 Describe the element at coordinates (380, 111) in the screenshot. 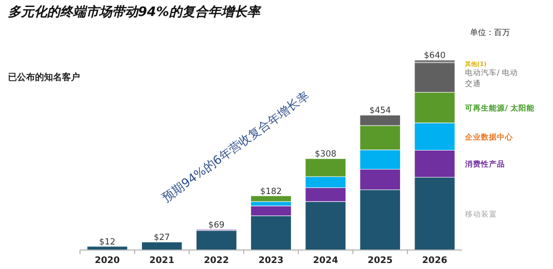

I see `annotation: $454` at that location.